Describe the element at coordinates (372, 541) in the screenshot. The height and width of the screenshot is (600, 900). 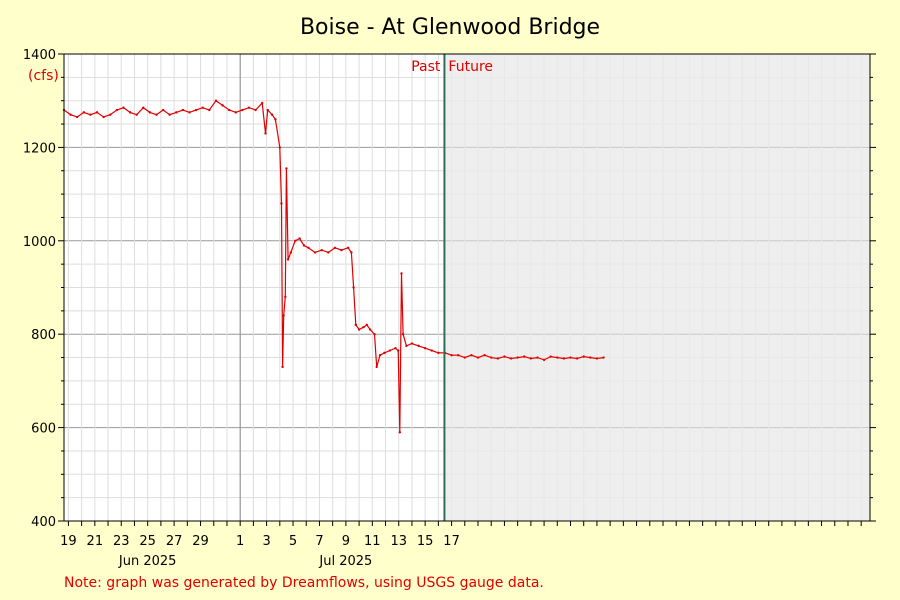
I see `x-tick-label: 11` at that location.